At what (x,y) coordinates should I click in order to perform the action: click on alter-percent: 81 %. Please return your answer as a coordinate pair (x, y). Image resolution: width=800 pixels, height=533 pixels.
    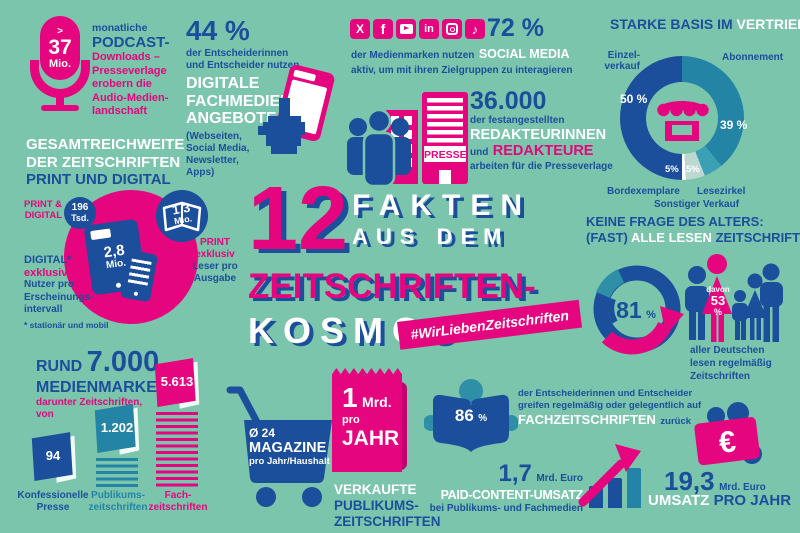
    Looking at the image, I should click on (636, 310).